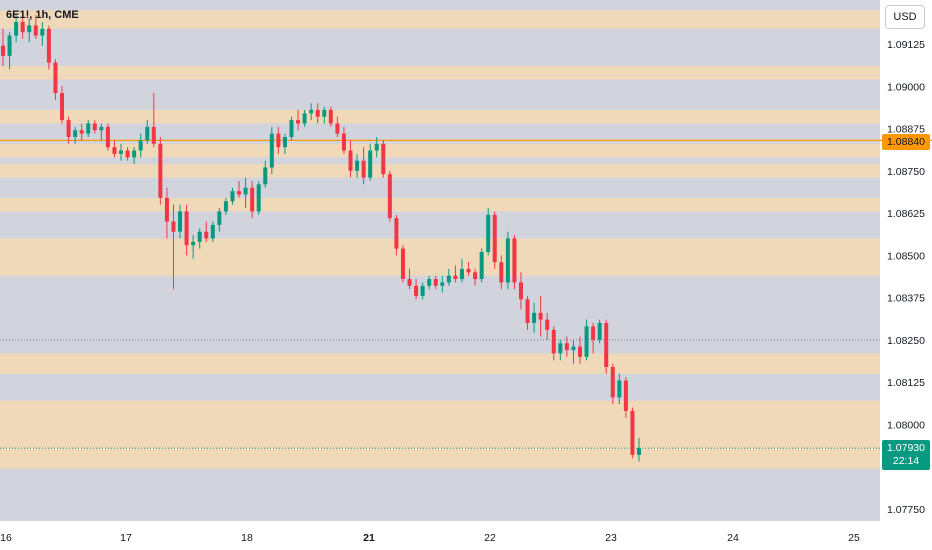 The height and width of the screenshot is (550, 932). I want to click on last-price-tag: 1.07930 22:14, so click(906, 455).